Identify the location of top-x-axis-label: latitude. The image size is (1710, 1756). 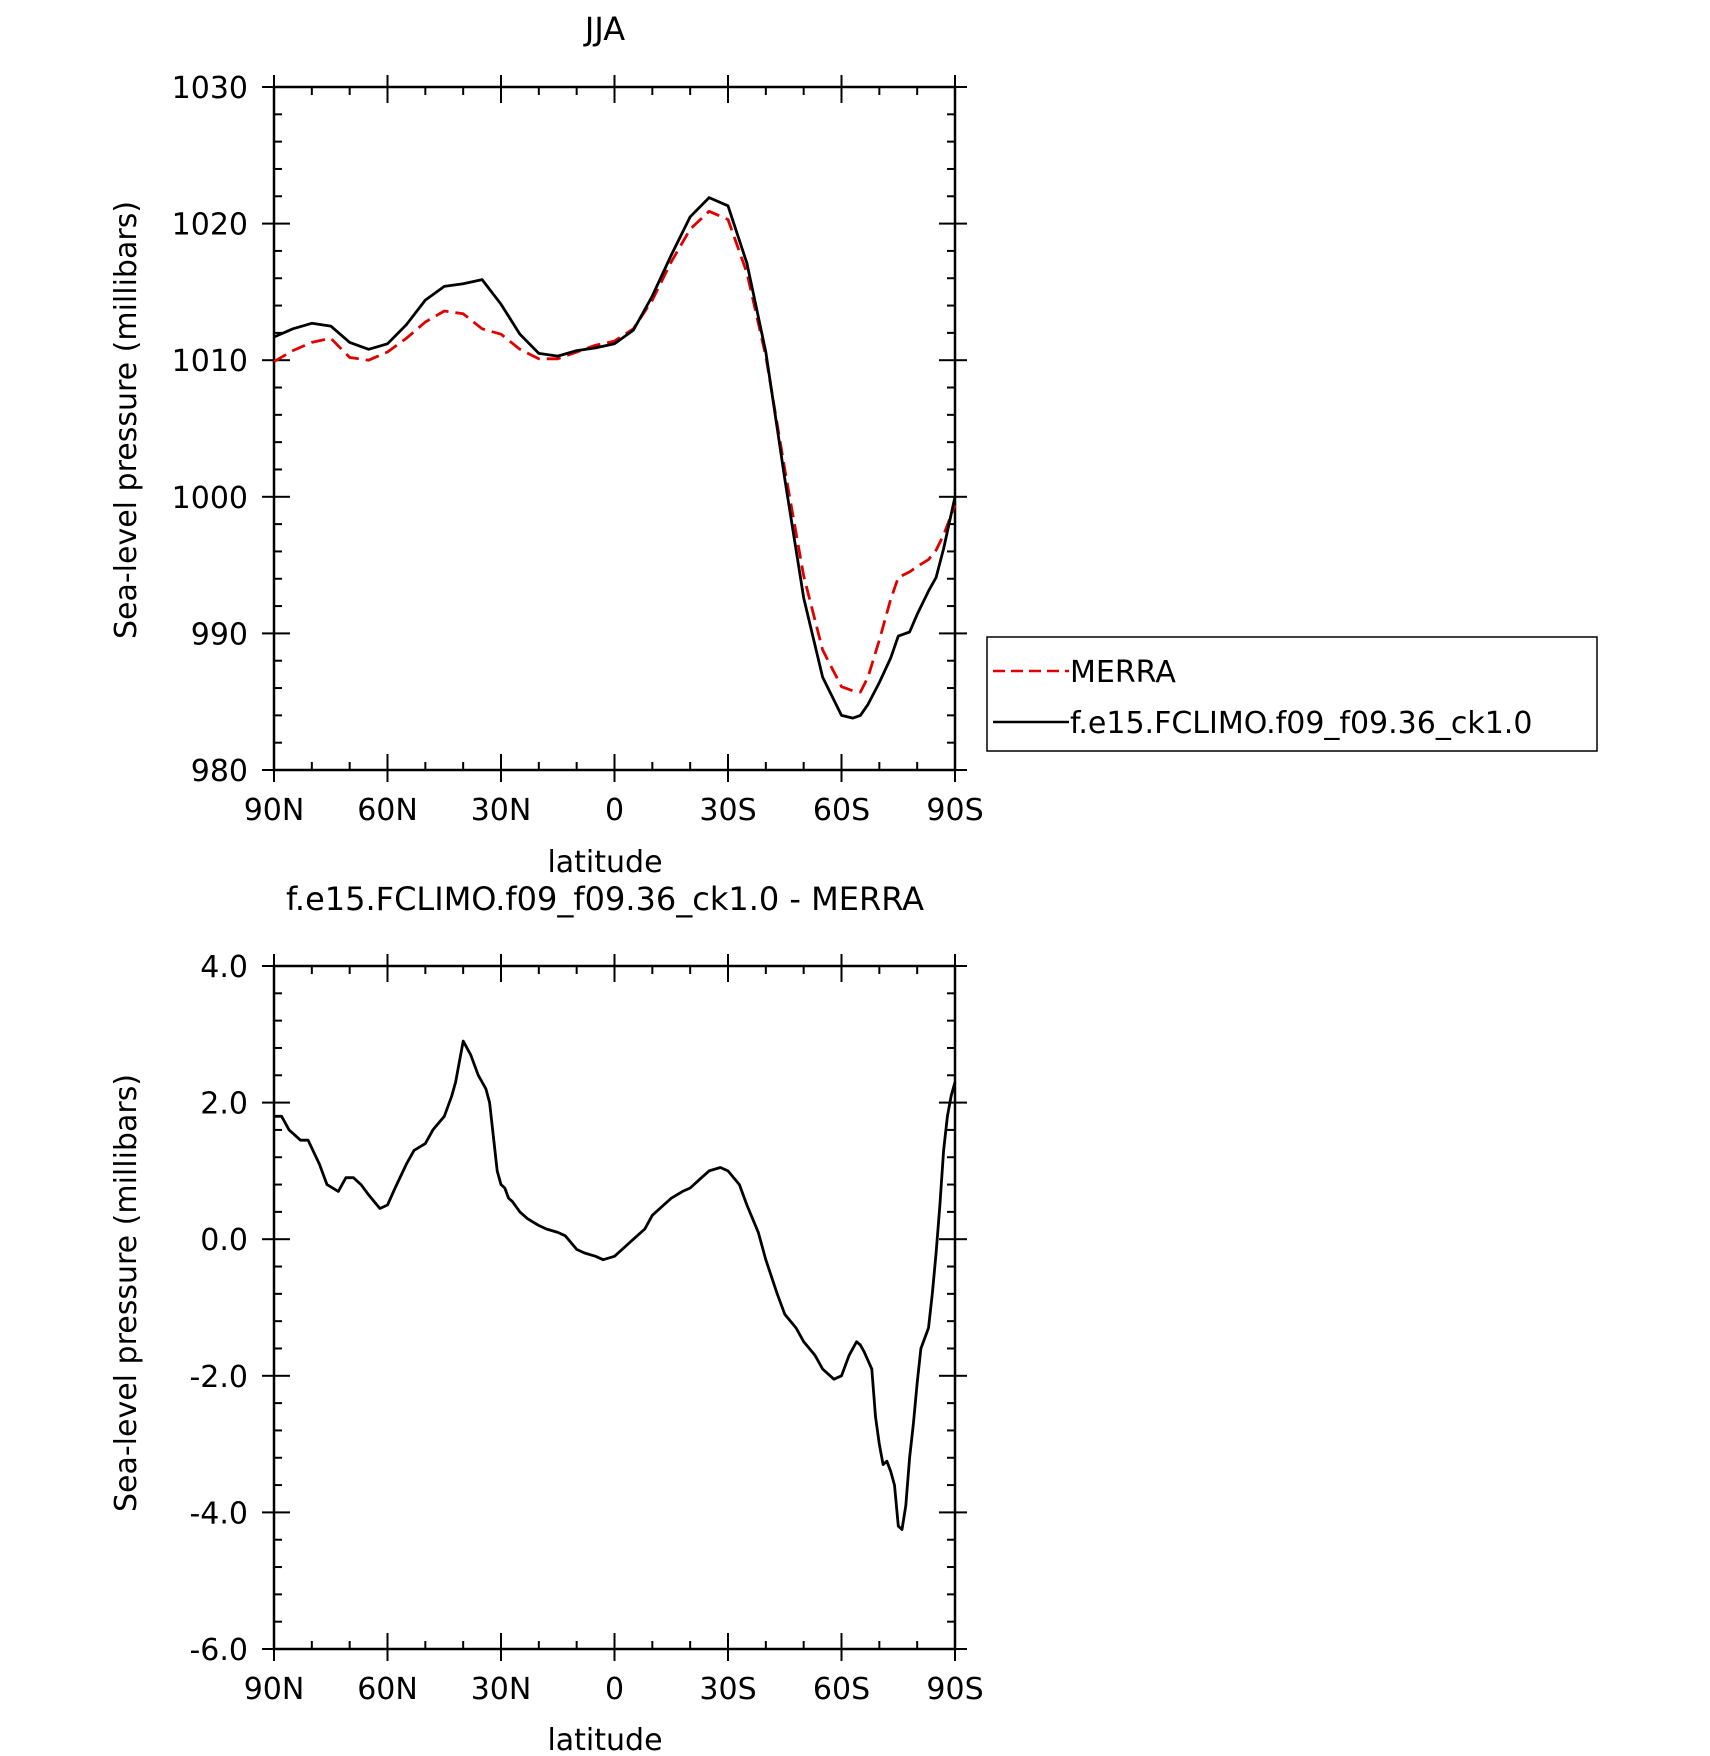
(604, 862).